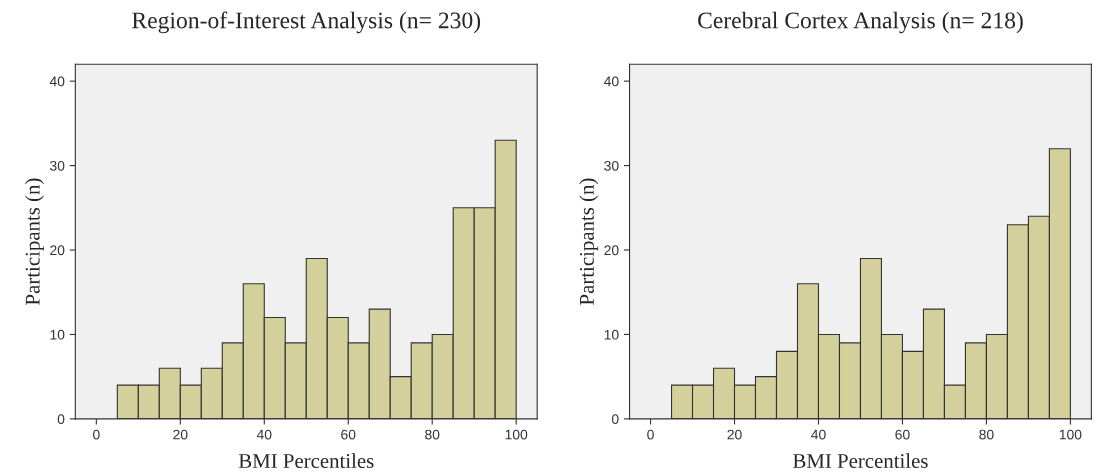 This screenshot has width=1108, height=476. What do you see at coordinates (860, 22) in the screenshot?
I see `chart-title: Cerebral Cortex Analysis (n= 218)` at bounding box center [860, 22].